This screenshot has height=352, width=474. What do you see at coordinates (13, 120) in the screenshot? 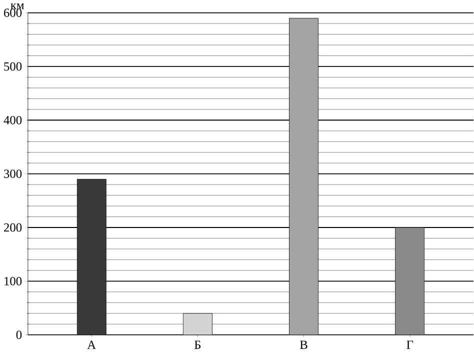
I see `y-tick-label: 400` at bounding box center [13, 120].